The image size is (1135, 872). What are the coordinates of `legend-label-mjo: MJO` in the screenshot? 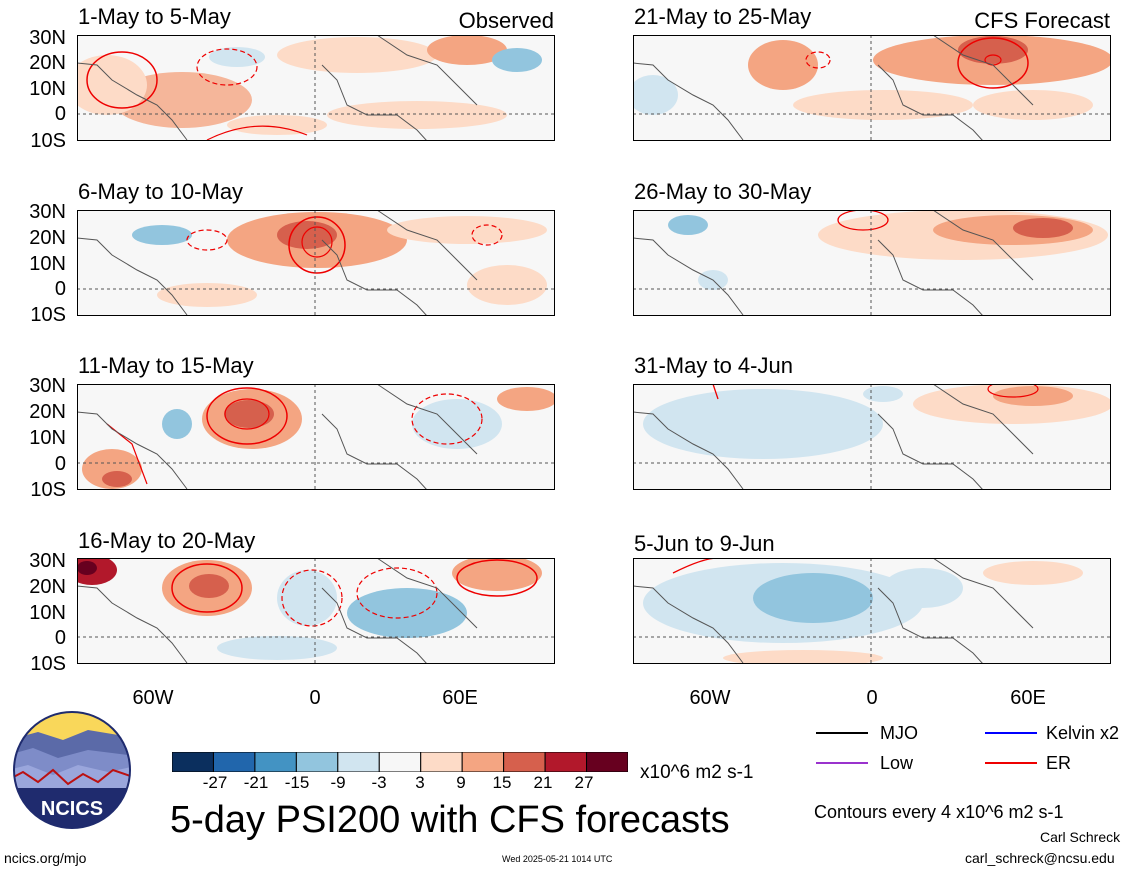 It's located at (899, 733).